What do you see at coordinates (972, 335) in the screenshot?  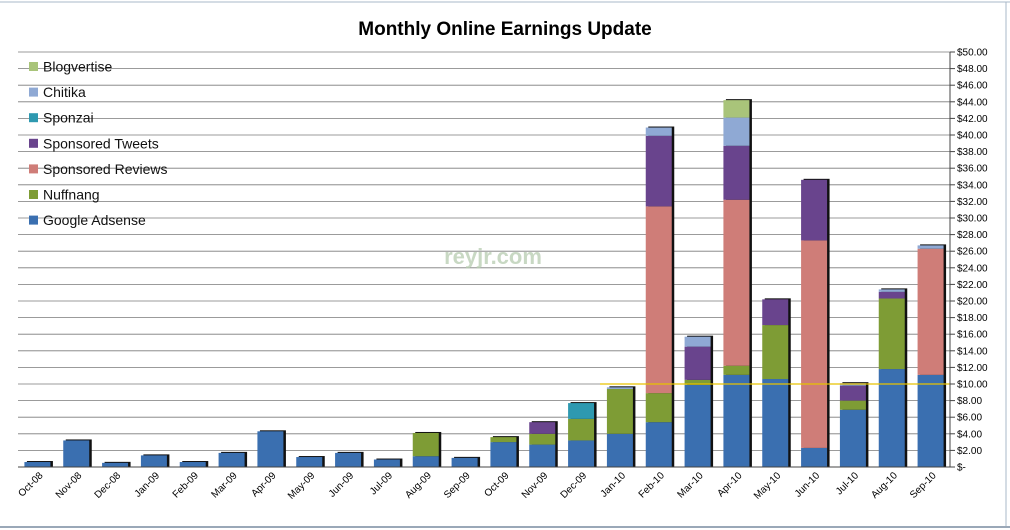 I see `y-tick-label: $16.00` at bounding box center [972, 335].